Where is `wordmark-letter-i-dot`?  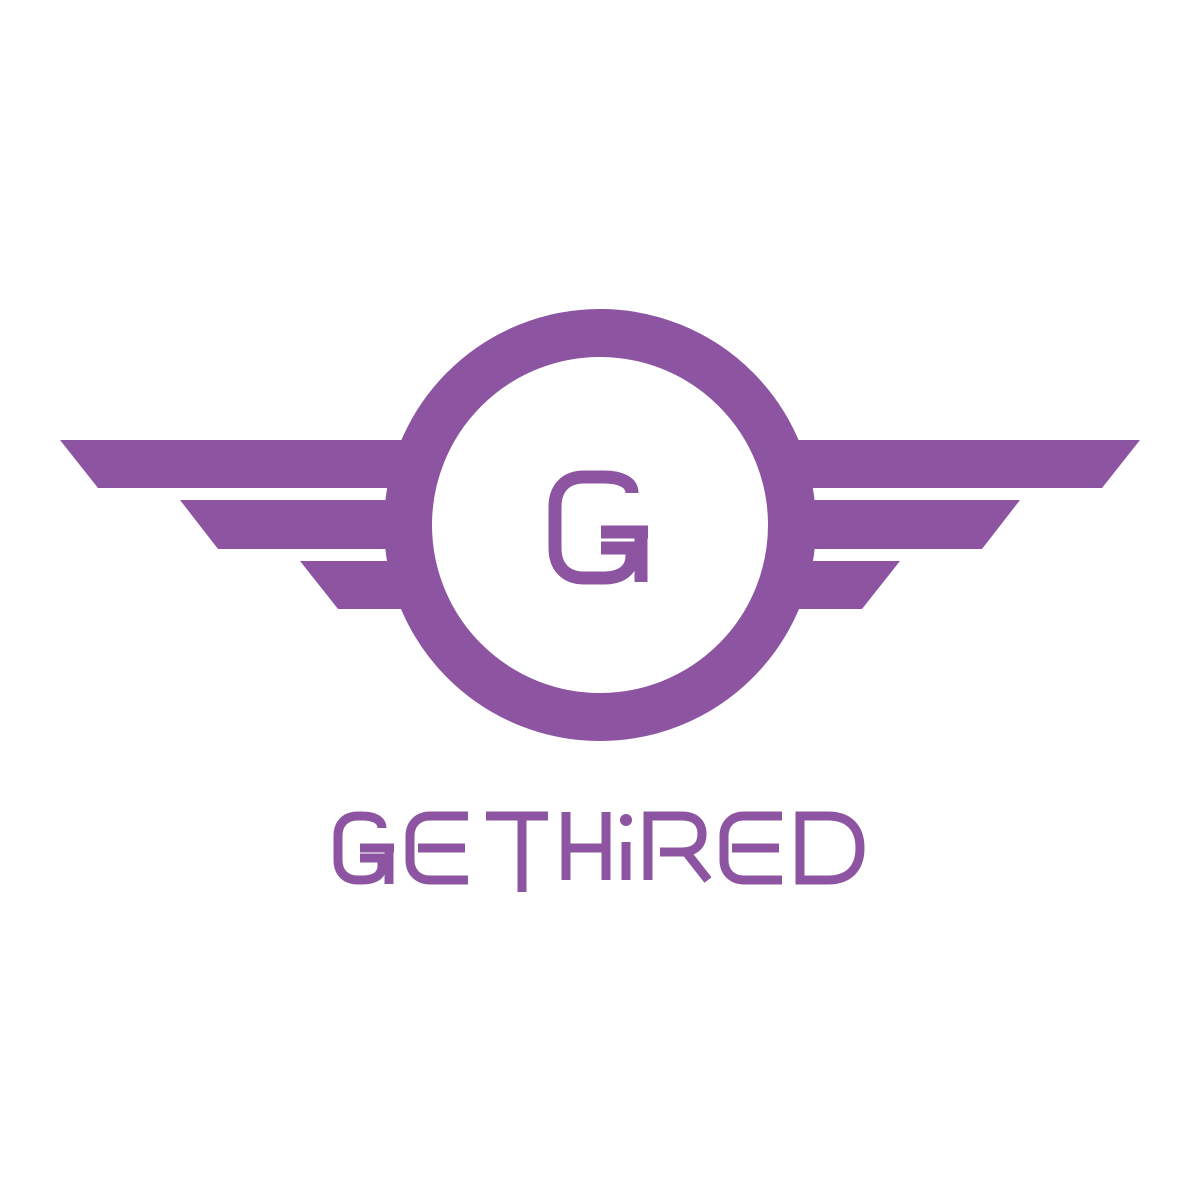 wordmark-letter-i-dot is located at coordinates (626, 820).